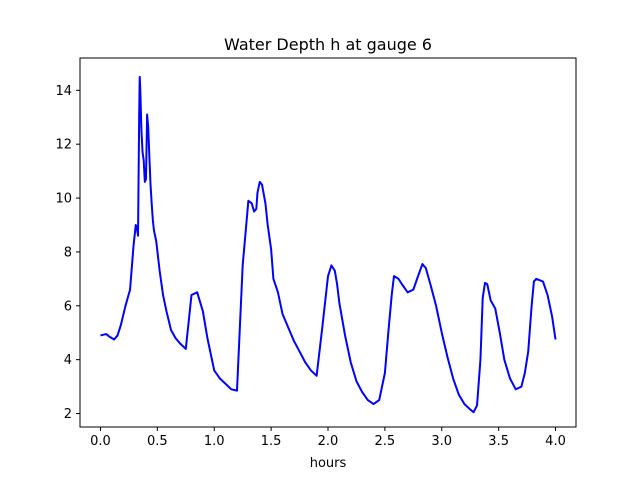  Describe the element at coordinates (68, 414) in the screenshot. I see `y-tick-label: 2` at that location.